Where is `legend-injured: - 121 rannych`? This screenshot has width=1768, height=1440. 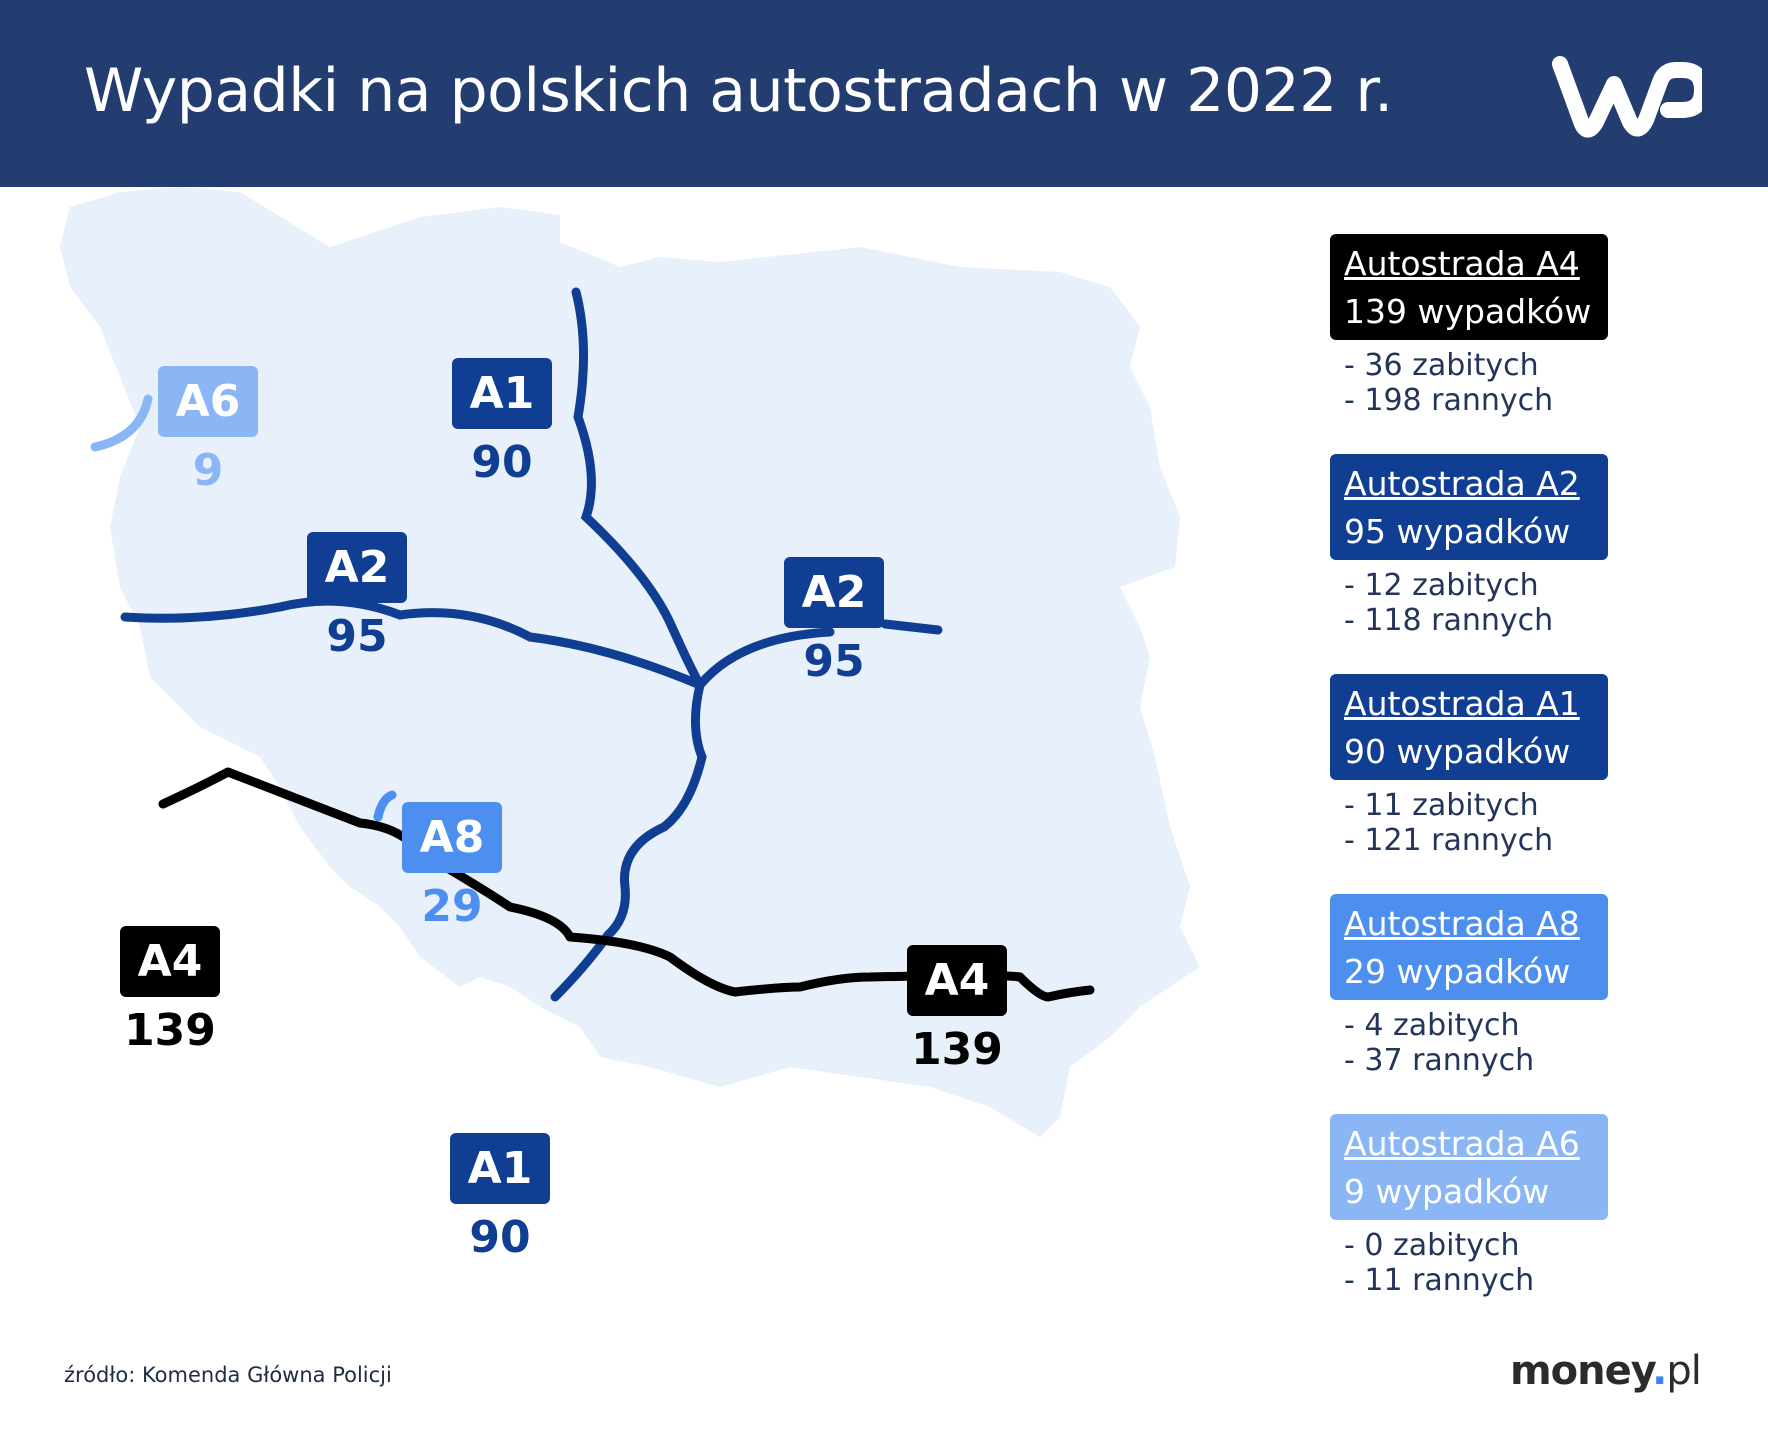
legend-injured: - 121 rannych is located at coordinates (1449, 840).